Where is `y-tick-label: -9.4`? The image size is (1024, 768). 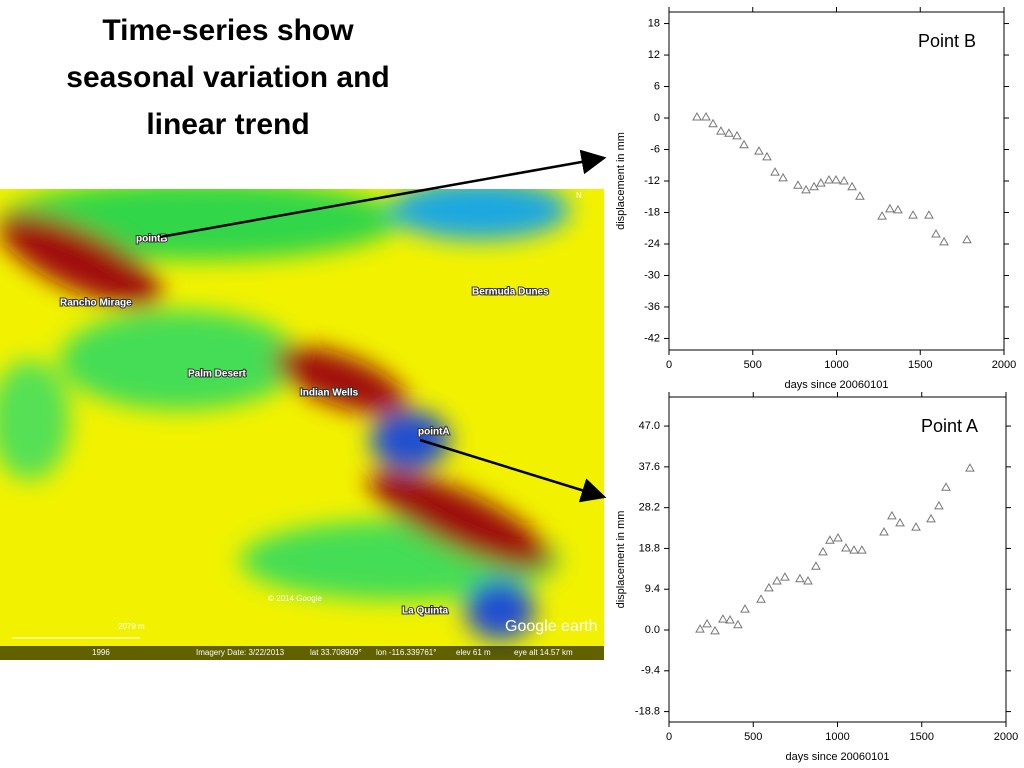
y-tick-label: -9.4 is located at coordinates (650, 671).